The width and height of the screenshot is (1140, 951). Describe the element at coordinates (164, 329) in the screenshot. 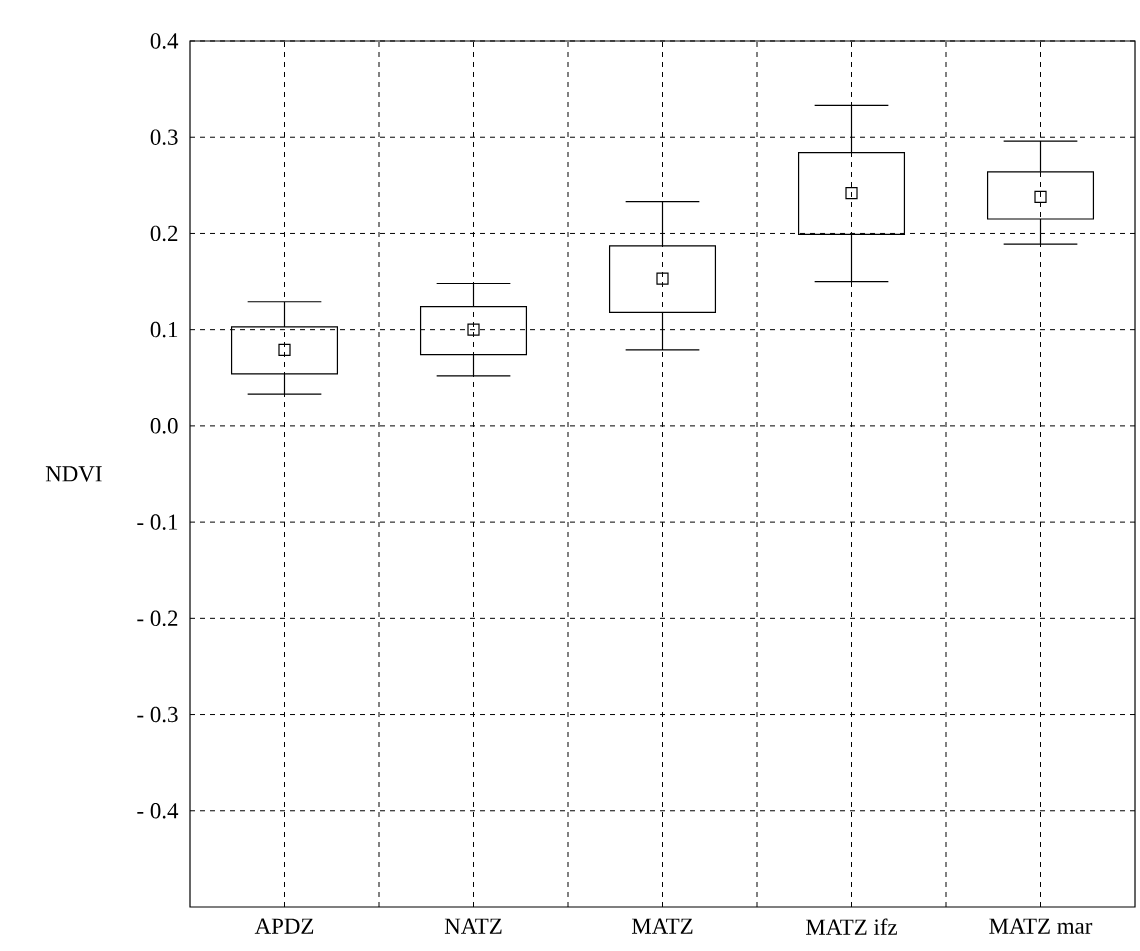

I see `y-tick-label: 0.1` at that location.